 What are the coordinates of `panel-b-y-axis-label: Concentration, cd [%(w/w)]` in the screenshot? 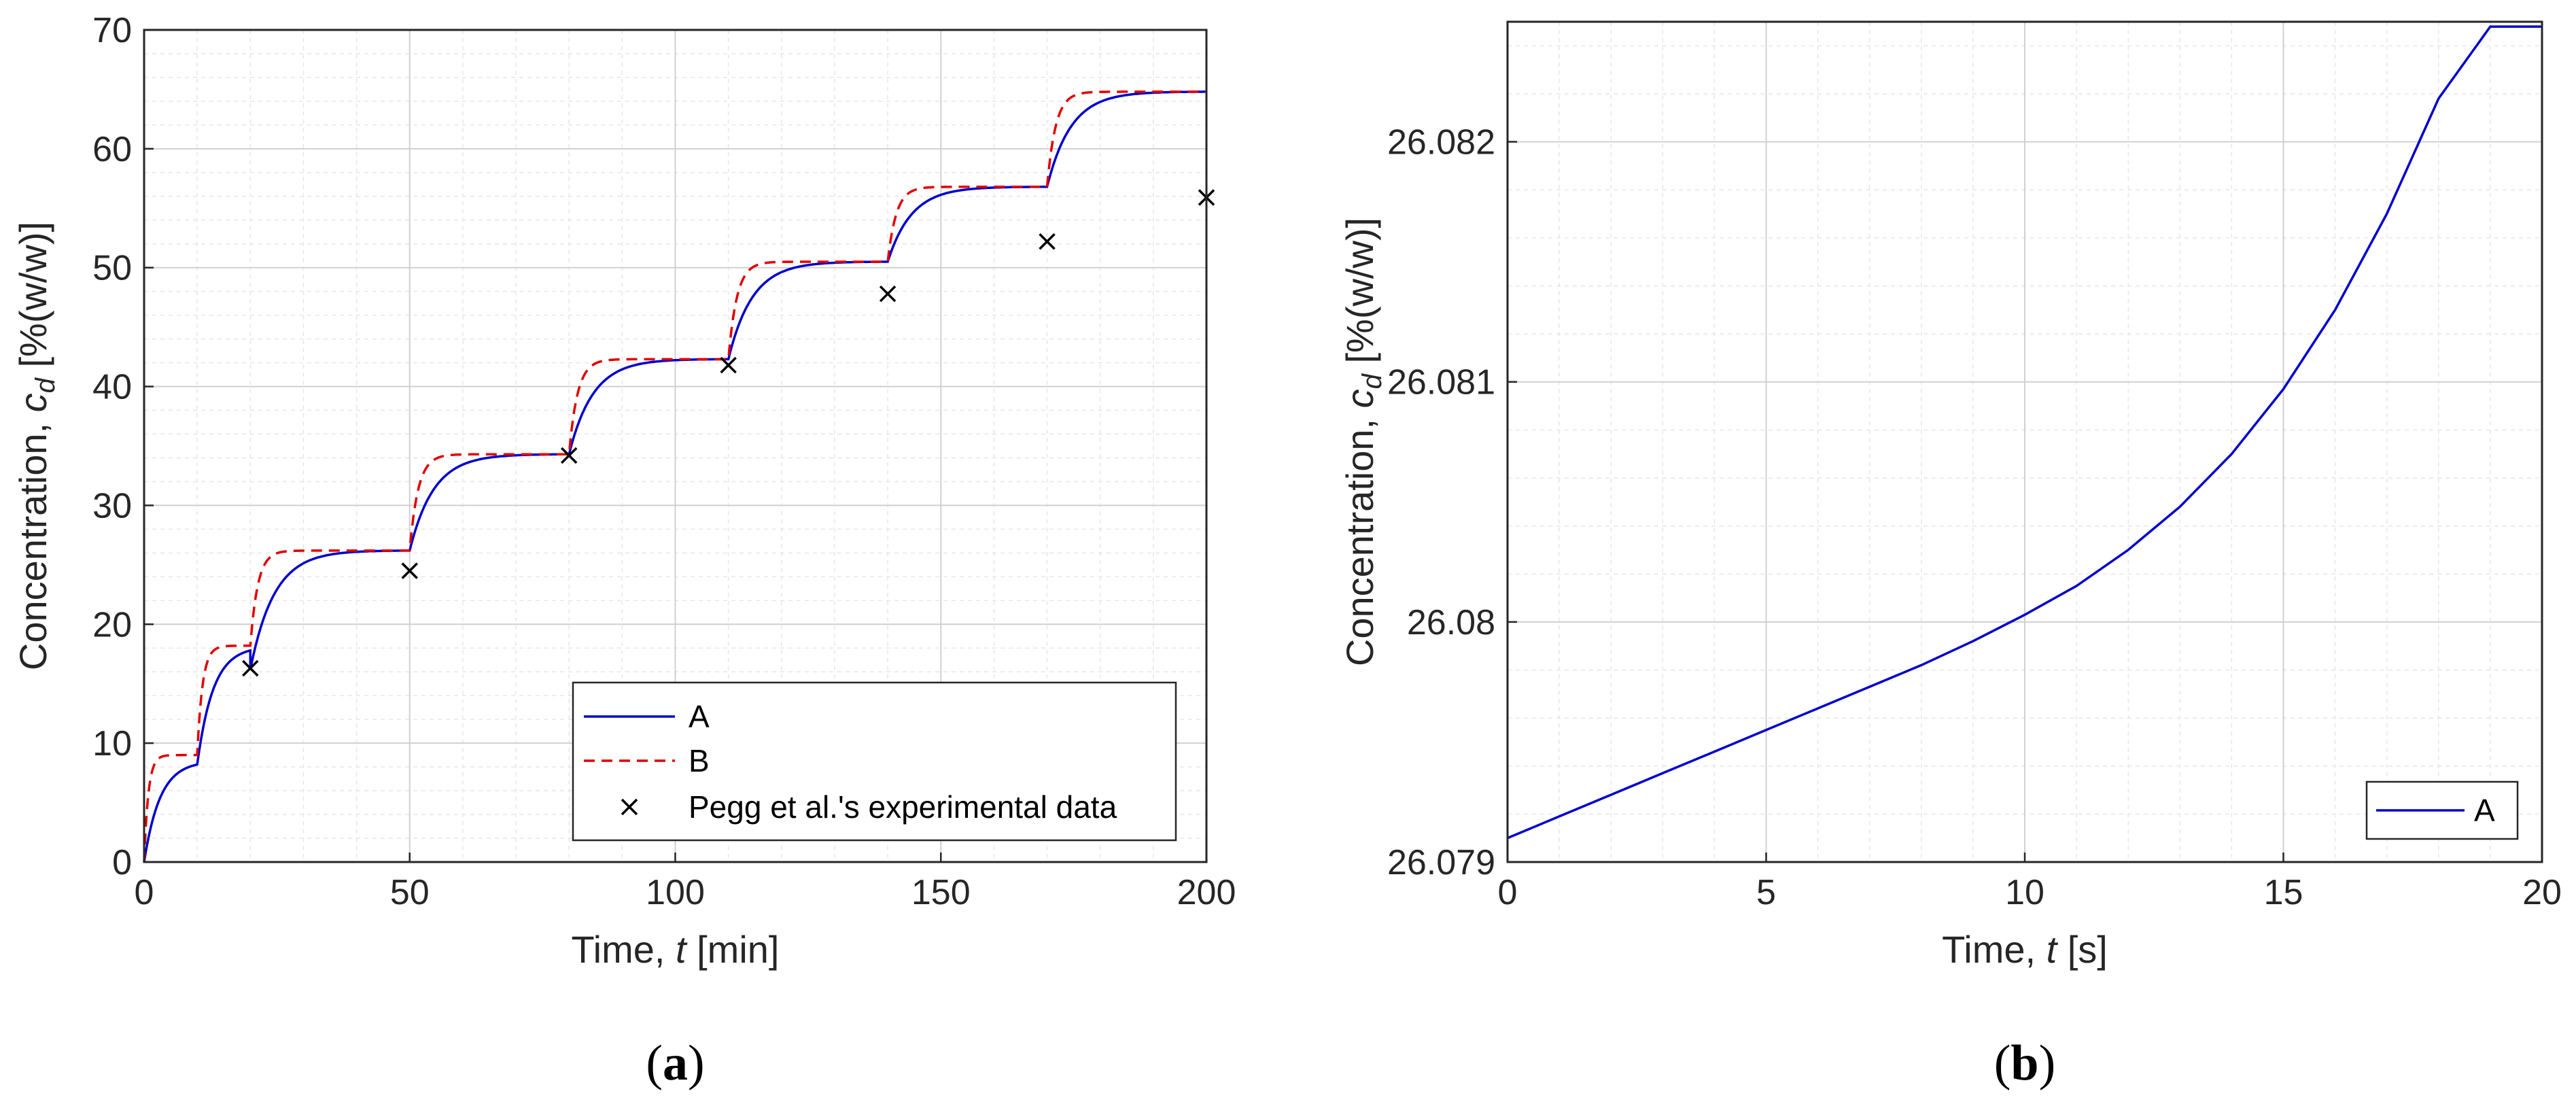 It's located at (1362, 442).